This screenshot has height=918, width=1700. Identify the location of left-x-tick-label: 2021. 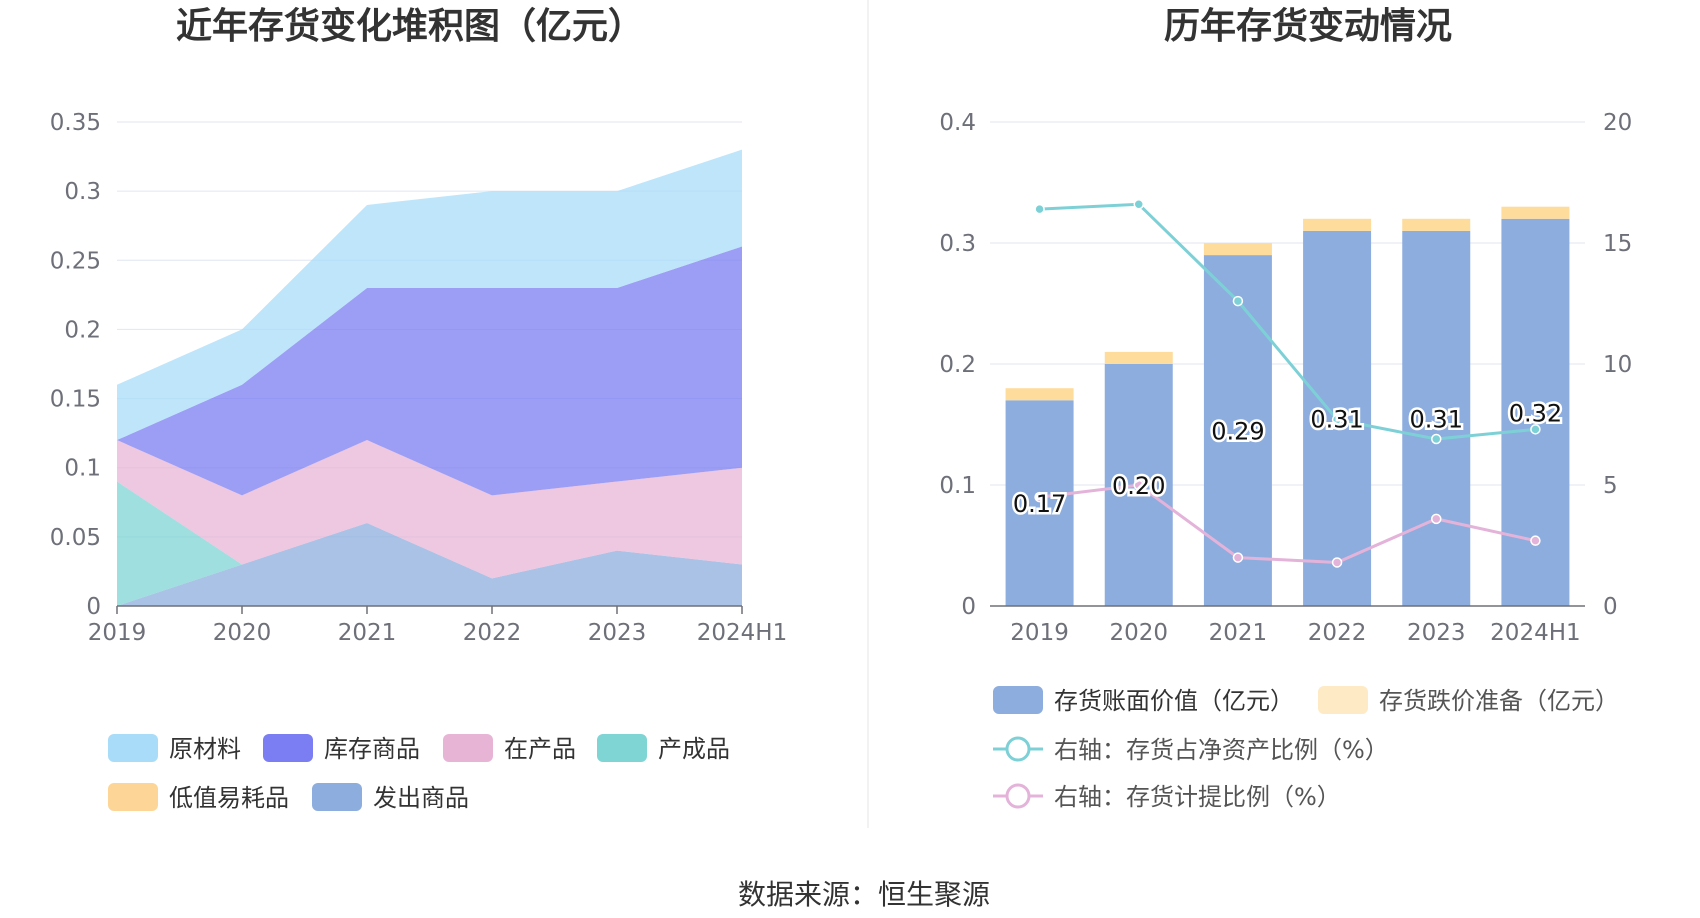
(367, 633).